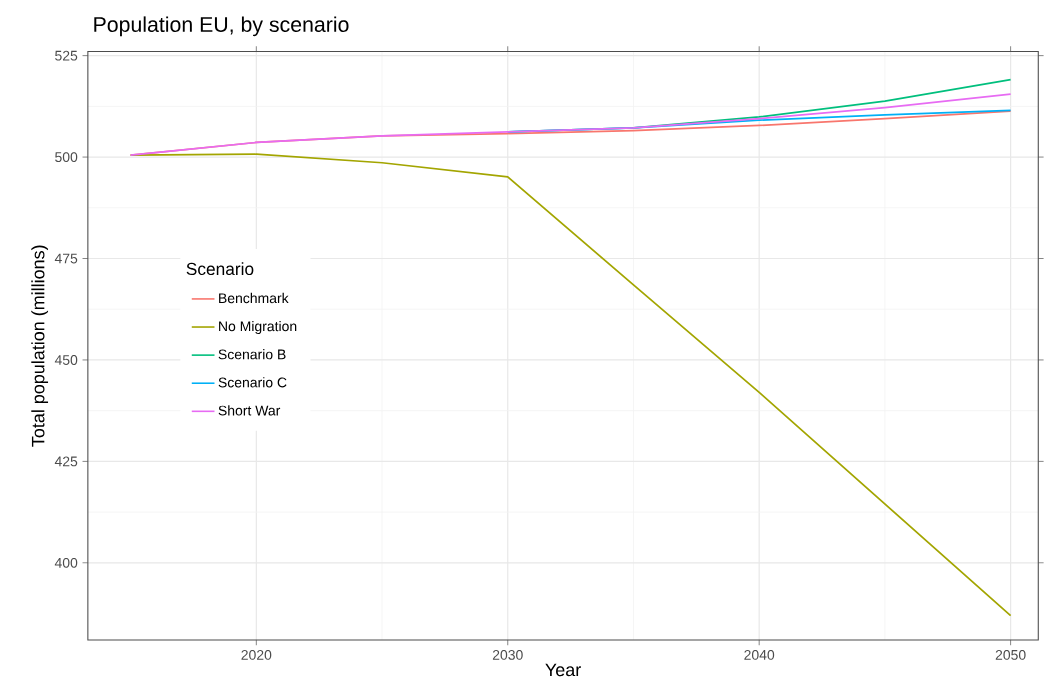  What do you see at coordinates (256, 655) in the screenshot?
I see `x-tick-label: 2020` at bounding box center [256, 655].